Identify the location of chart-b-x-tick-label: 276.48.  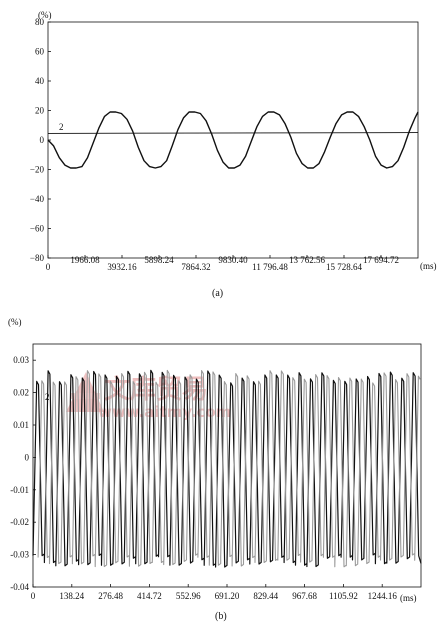
(110, 596).